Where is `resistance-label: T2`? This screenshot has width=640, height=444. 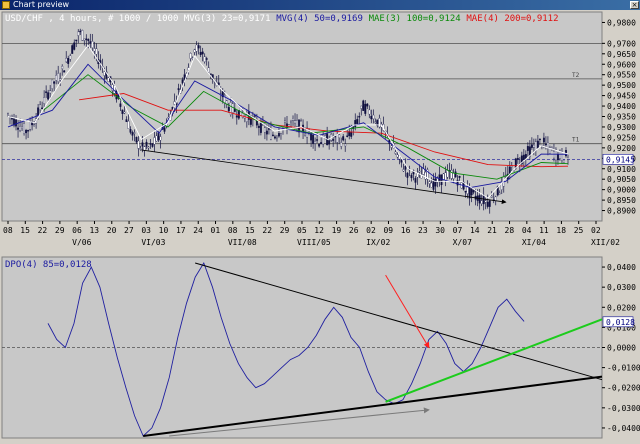
resistance-label: T2 is located at coordinates (576, 75).